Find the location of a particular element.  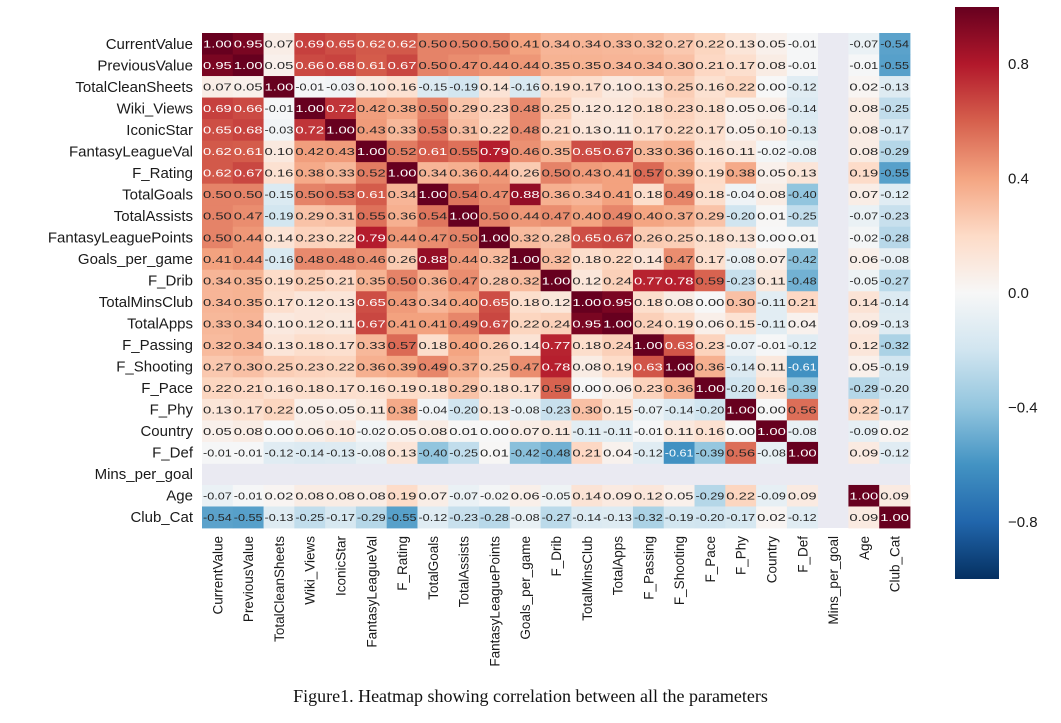

cell-value-label: 0.62 is located at coordinates (371, 45).